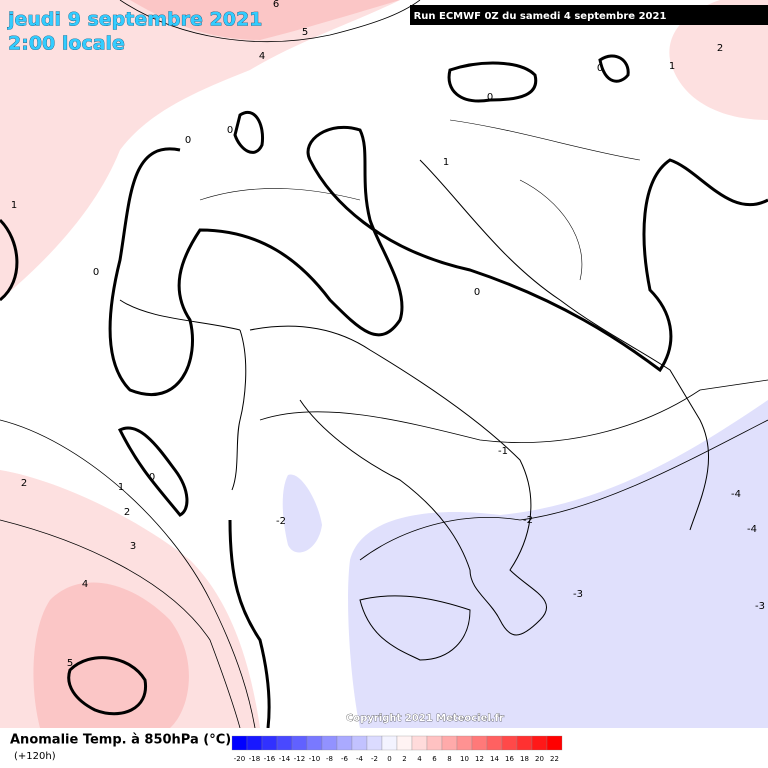 The height and width of the screenshot is (768, 768). What do you see at coordinates (345, 759) in the screenshot?
I see `colorbar-label: -6` at bounding box center [345, 759].